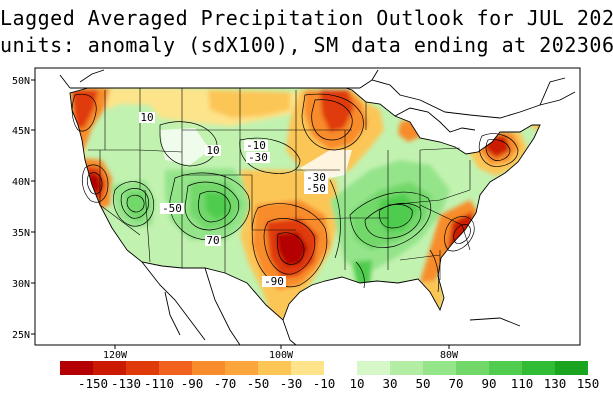  I want to click on lat-tick-35n: 35N, so click(21, 233).